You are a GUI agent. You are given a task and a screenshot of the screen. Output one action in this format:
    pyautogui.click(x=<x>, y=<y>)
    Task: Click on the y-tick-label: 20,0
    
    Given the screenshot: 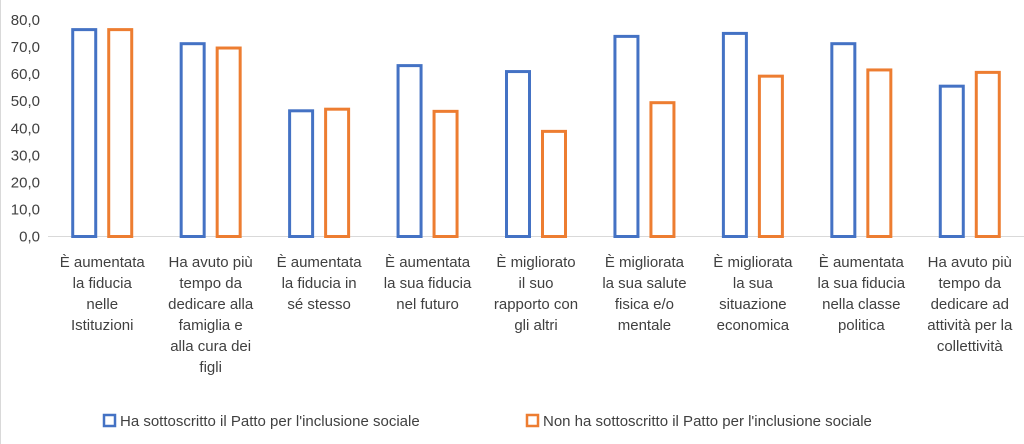 What is the action you would take?
    pyautogui.click(x=25, y=182)
    